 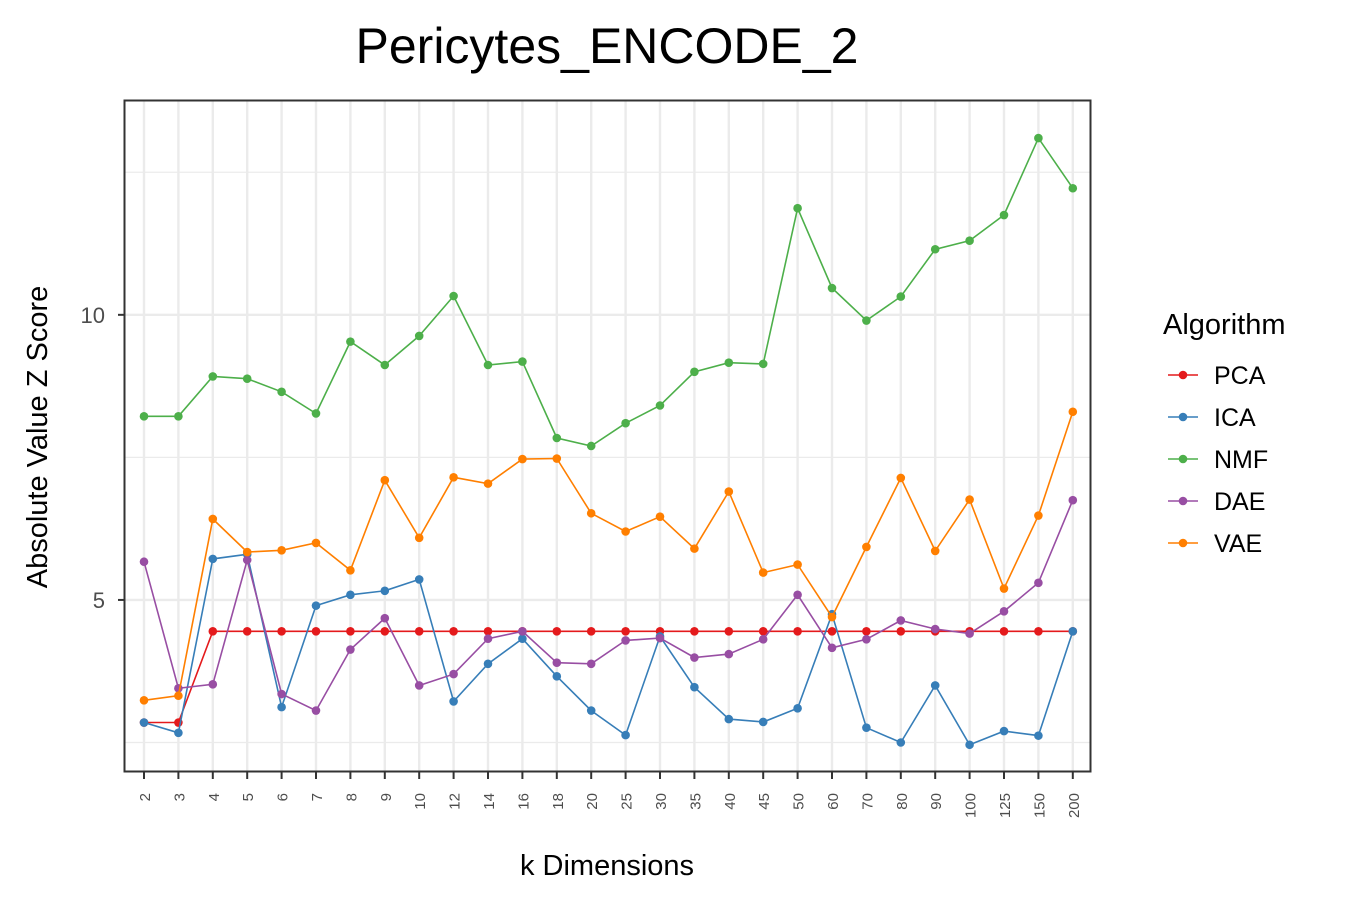 What do you see at coordinates (1217, 376) in the screenshot?
I see `legend-item-pca: PCA` at bounding box center [1217, 376].